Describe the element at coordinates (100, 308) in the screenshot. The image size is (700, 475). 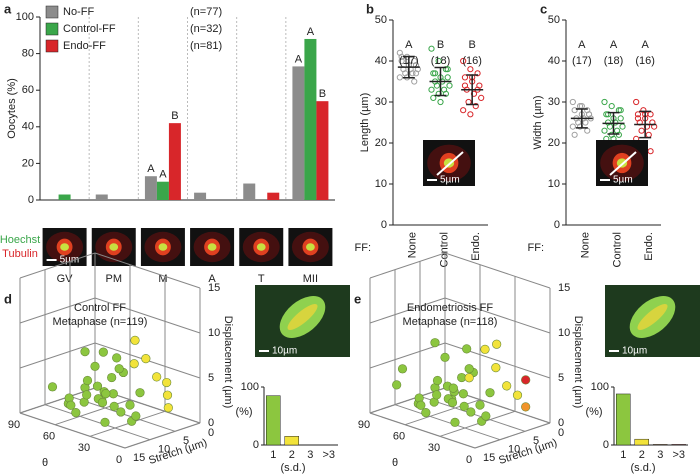
I see `chart-title: Control FF` at that location.